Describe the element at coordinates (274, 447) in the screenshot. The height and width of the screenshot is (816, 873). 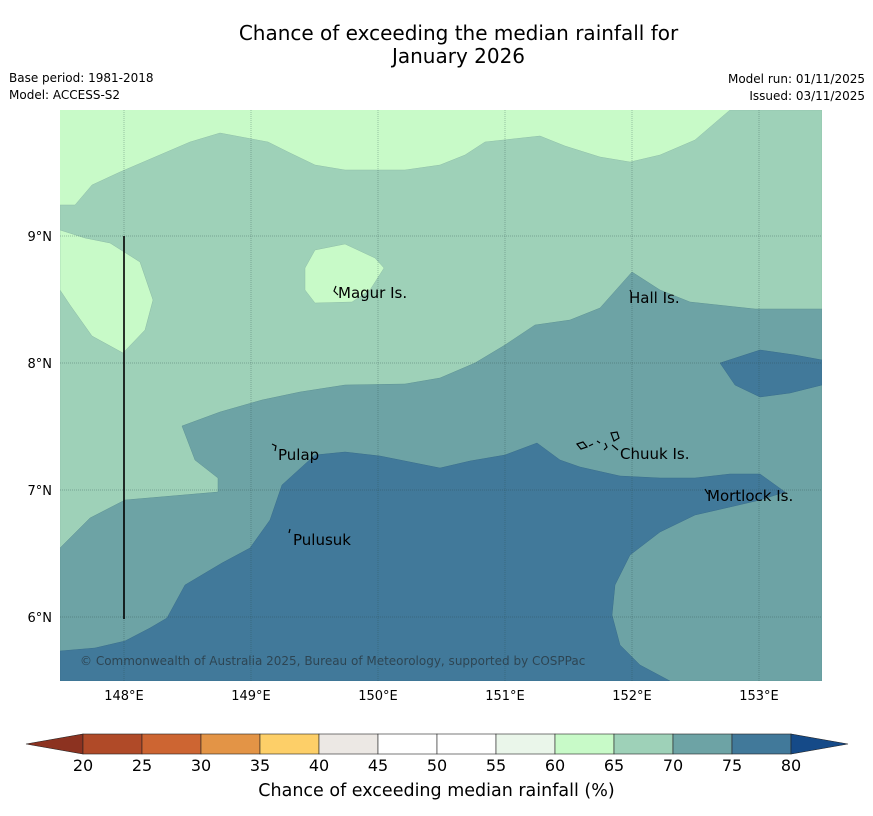
I see `island-pulap` at that location.